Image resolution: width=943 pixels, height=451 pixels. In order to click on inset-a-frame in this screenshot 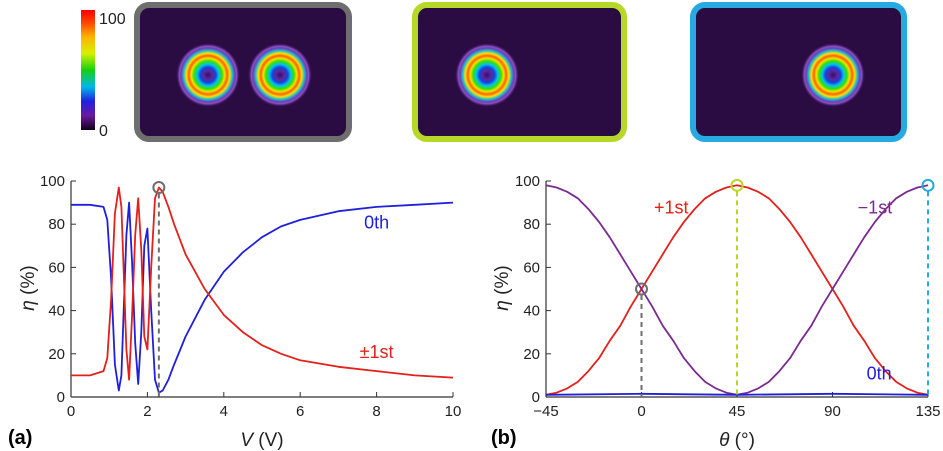, I will do `click(243, 72)`.